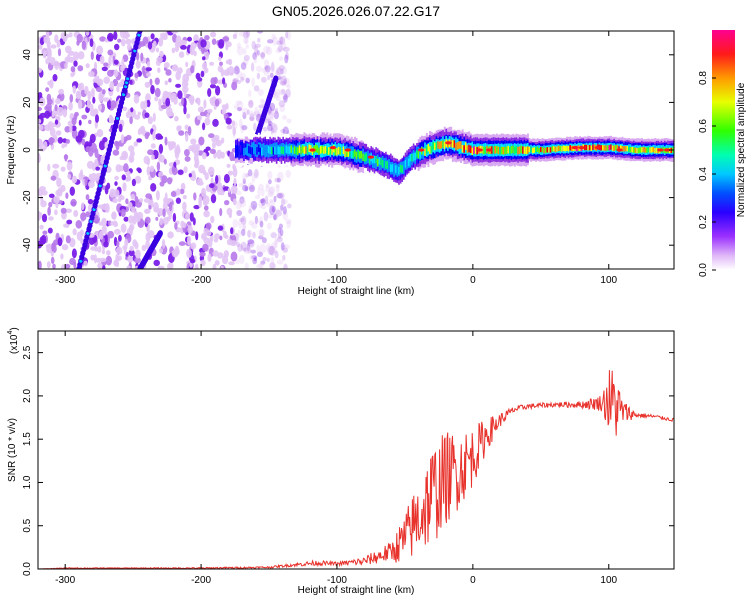 The image size is (750, 600). I want to click on y-tick-label: 1.0, so click(27, 482).